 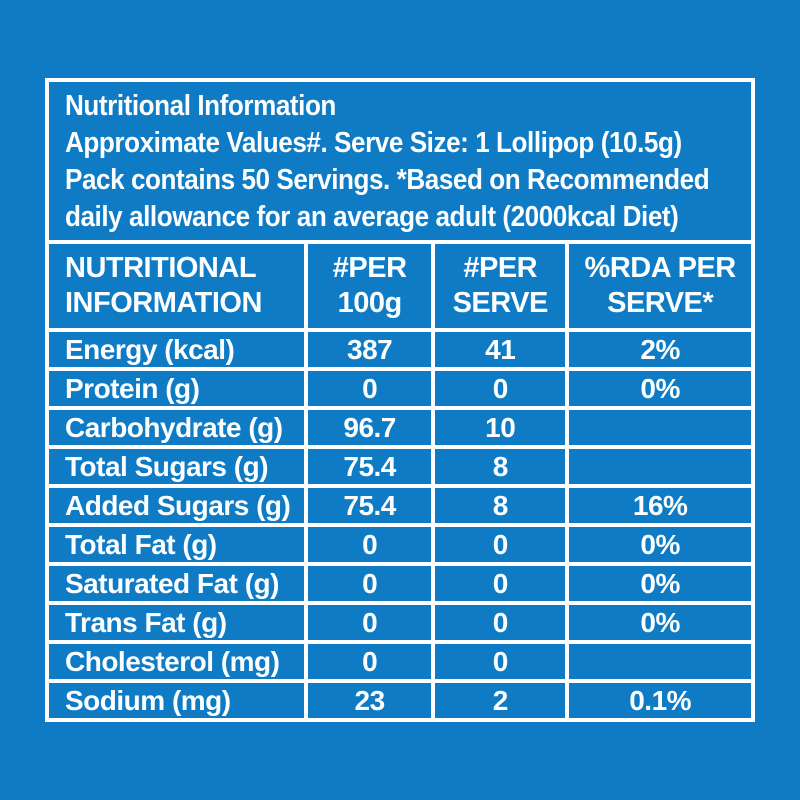 I want to click on per-serve-cell: 2, so click(x=500, y=700).